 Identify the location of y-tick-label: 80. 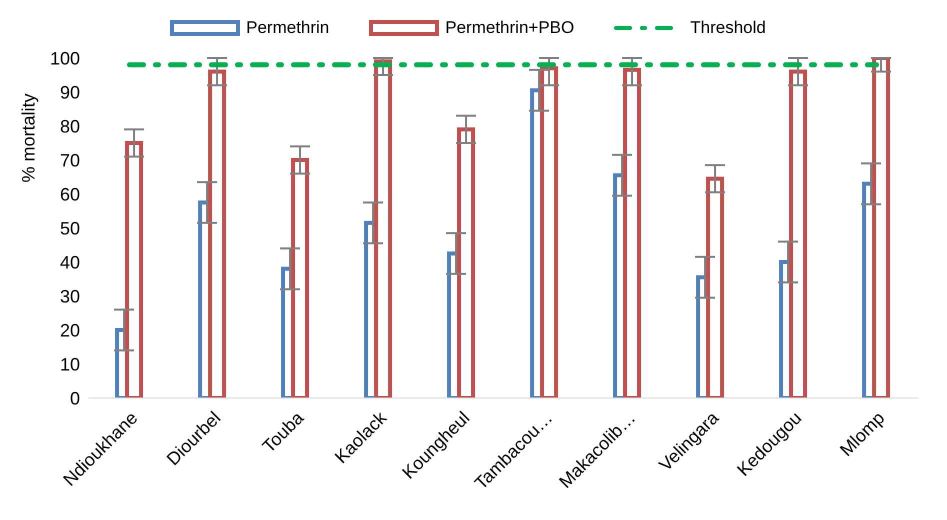
(70, 126).